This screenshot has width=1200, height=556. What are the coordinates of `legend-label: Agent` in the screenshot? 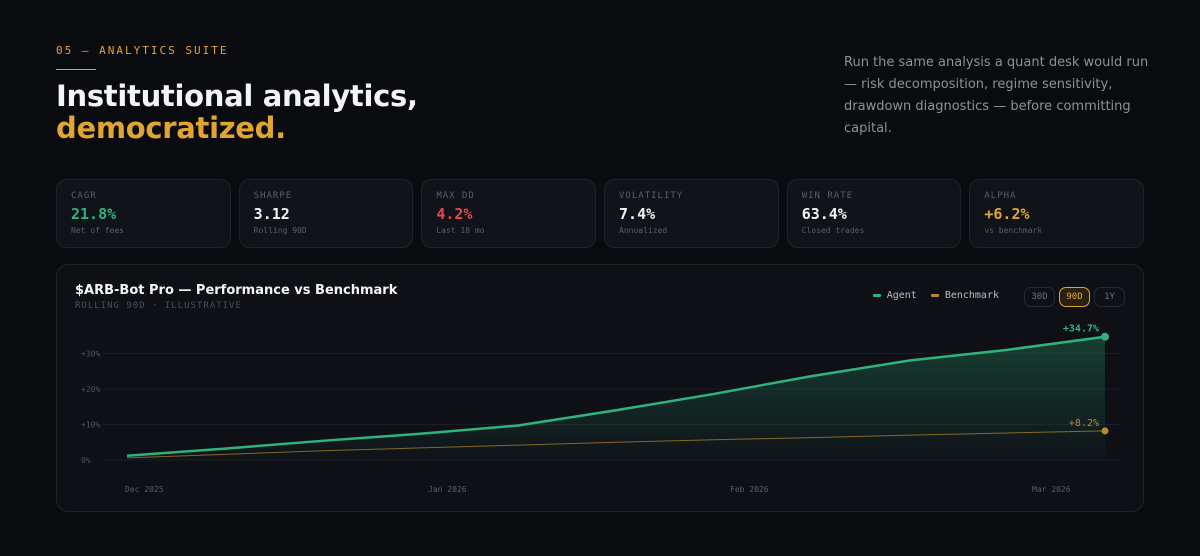 It's located at (901, 295).